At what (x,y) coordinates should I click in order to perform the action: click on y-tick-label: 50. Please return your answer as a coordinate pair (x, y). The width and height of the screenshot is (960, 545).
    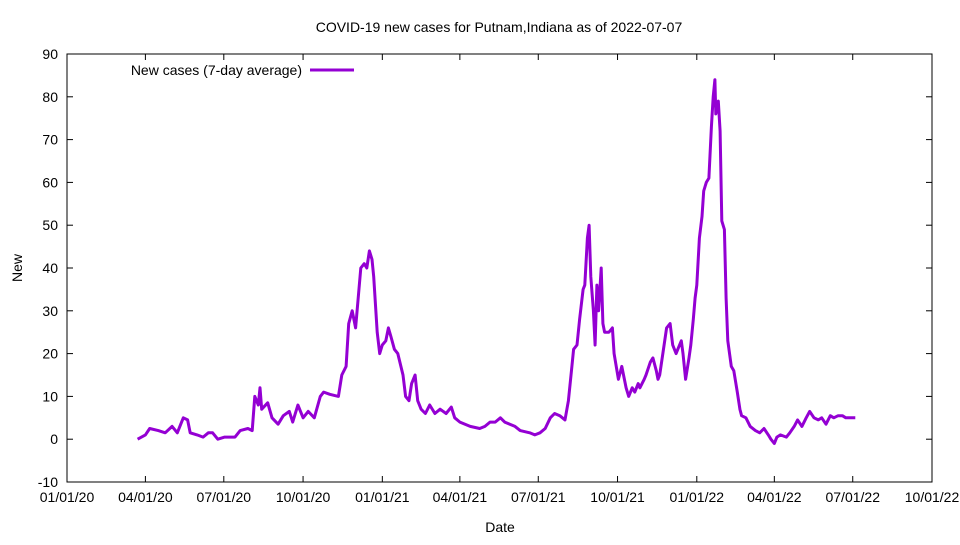
    Looking at the image, I should click on (50, 225).